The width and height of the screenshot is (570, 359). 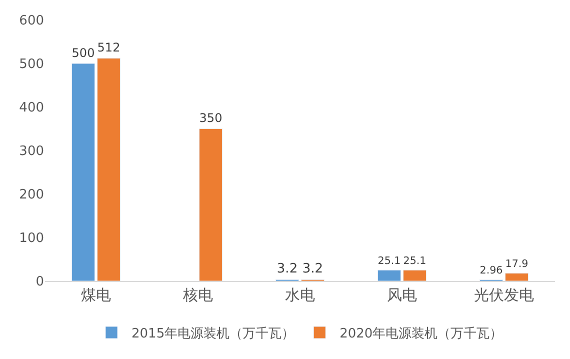 What do you see at coordinates (402, 295) in the screenshot?
I see `x-tick-label: 风电` at bounding box center [402, 295].